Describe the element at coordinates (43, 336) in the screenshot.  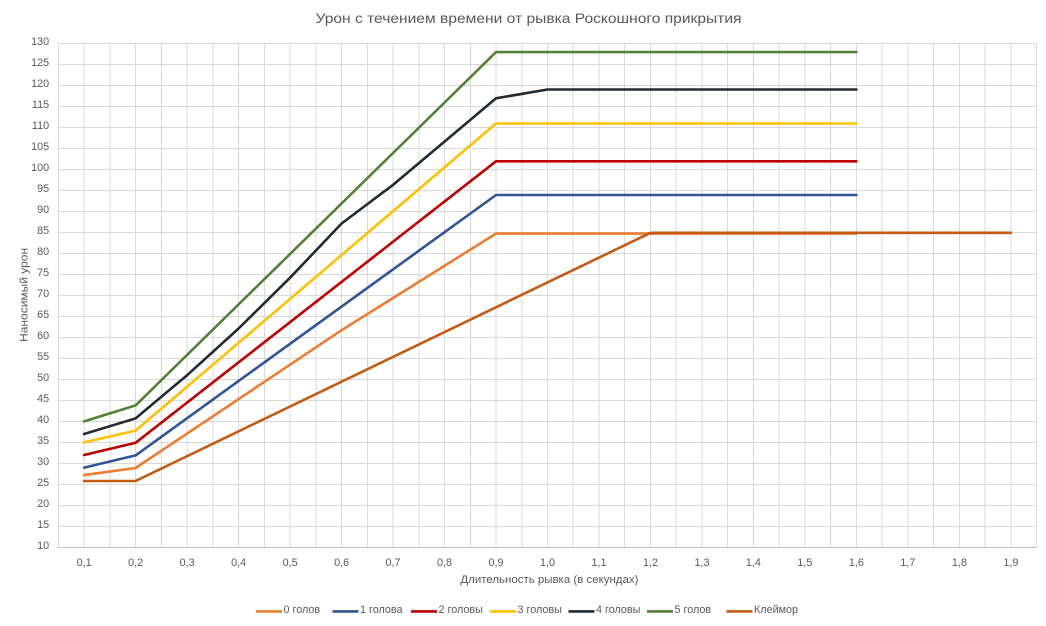
I see `svg-text: 60` at that location.